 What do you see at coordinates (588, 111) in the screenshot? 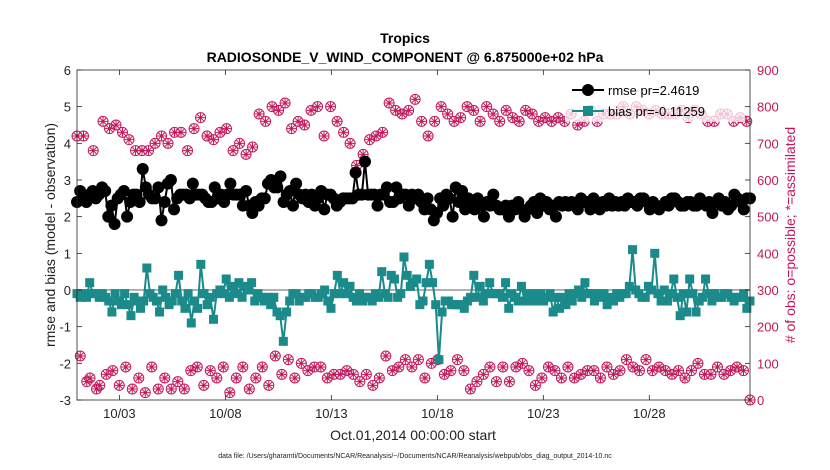
I see `legend-bias-marker` at bounding box center [588, 111].